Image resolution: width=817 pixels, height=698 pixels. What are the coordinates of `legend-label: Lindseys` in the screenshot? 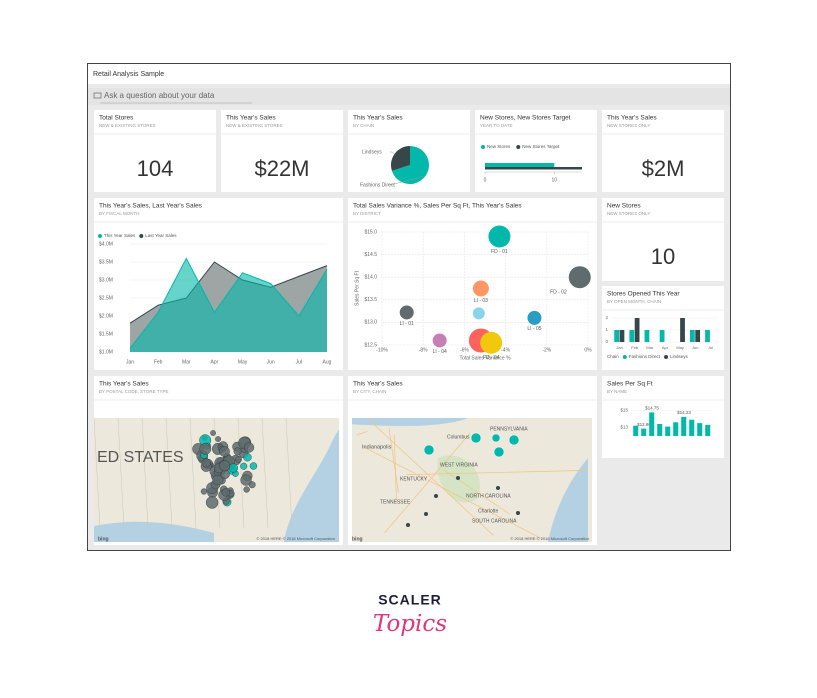 It's located at (679, 356).